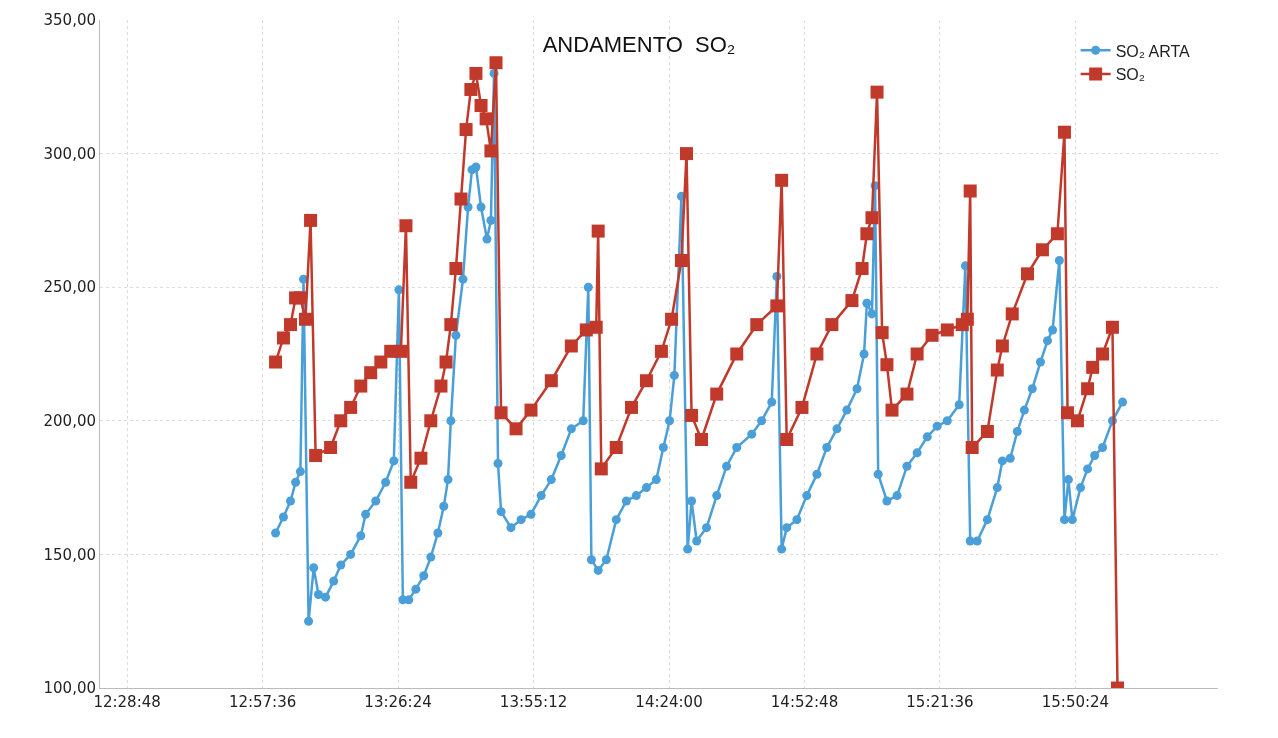 This screenshot has width=1278, height=738. Describe the element at coordinates (69, 153) in the screenshot. I see `y-tick-label: 300,00` at that location.